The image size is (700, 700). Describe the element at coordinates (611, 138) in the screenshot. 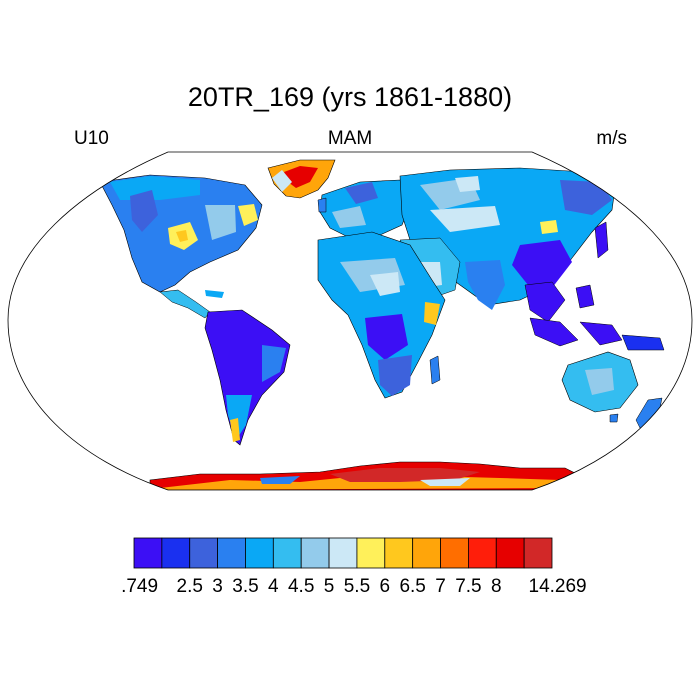

I see `units-label: m/s` at that location.